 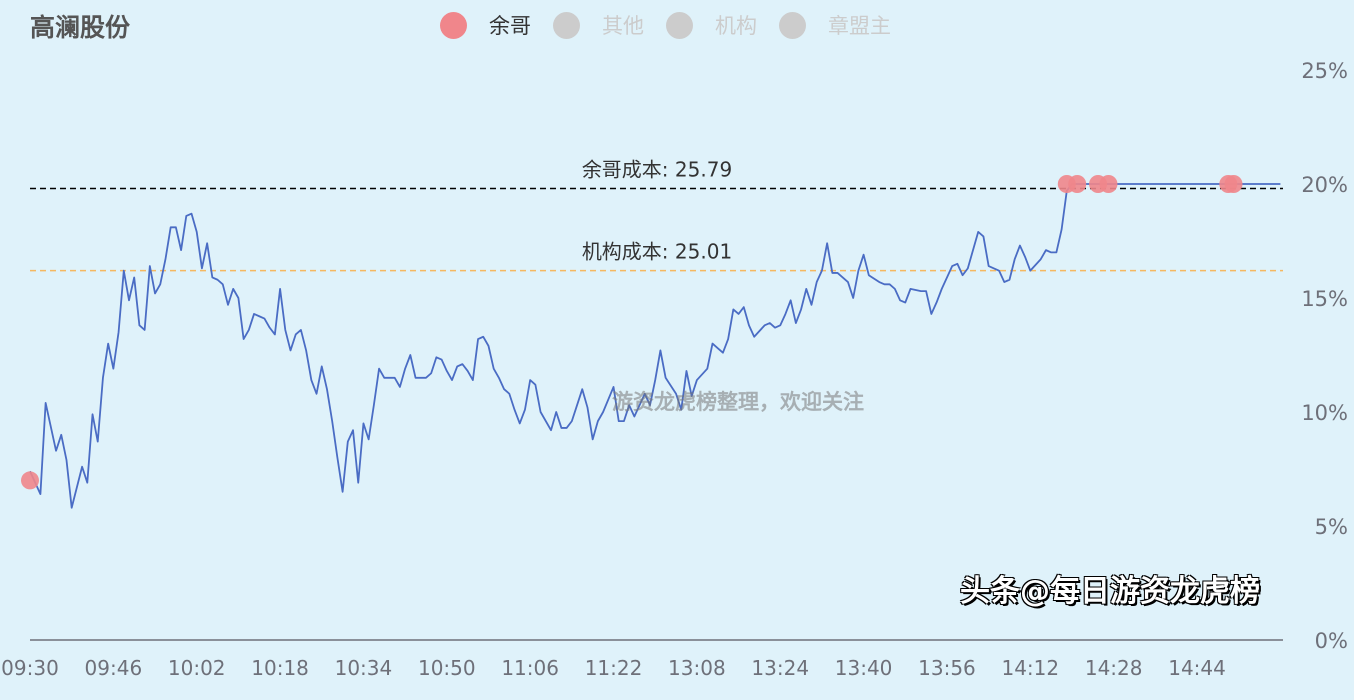 What do you see at coordinates (1324, 185) in the screenshot?
I see `y-tick-label: 20%` at bounding box center [1324, 185].